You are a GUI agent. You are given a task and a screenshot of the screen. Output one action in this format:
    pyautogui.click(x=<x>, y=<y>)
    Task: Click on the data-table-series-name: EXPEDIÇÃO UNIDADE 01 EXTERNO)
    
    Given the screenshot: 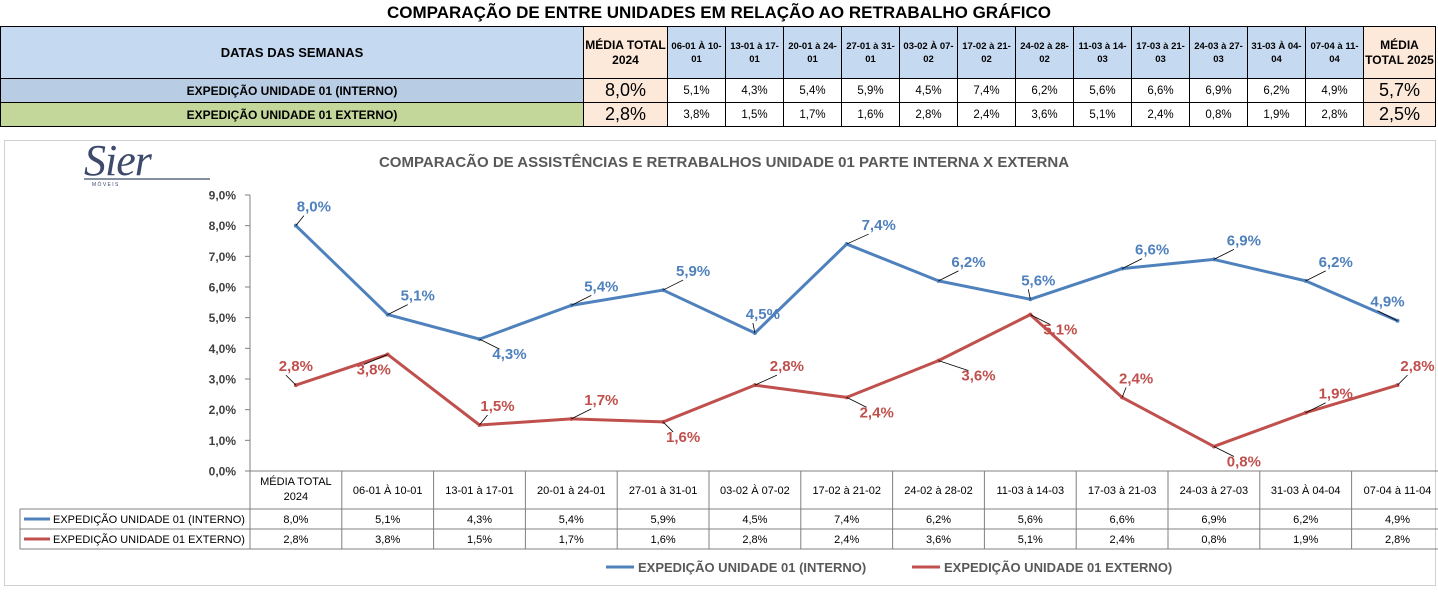 What is the action you would take?
    pyautogui.click(x=149, y=539)
    